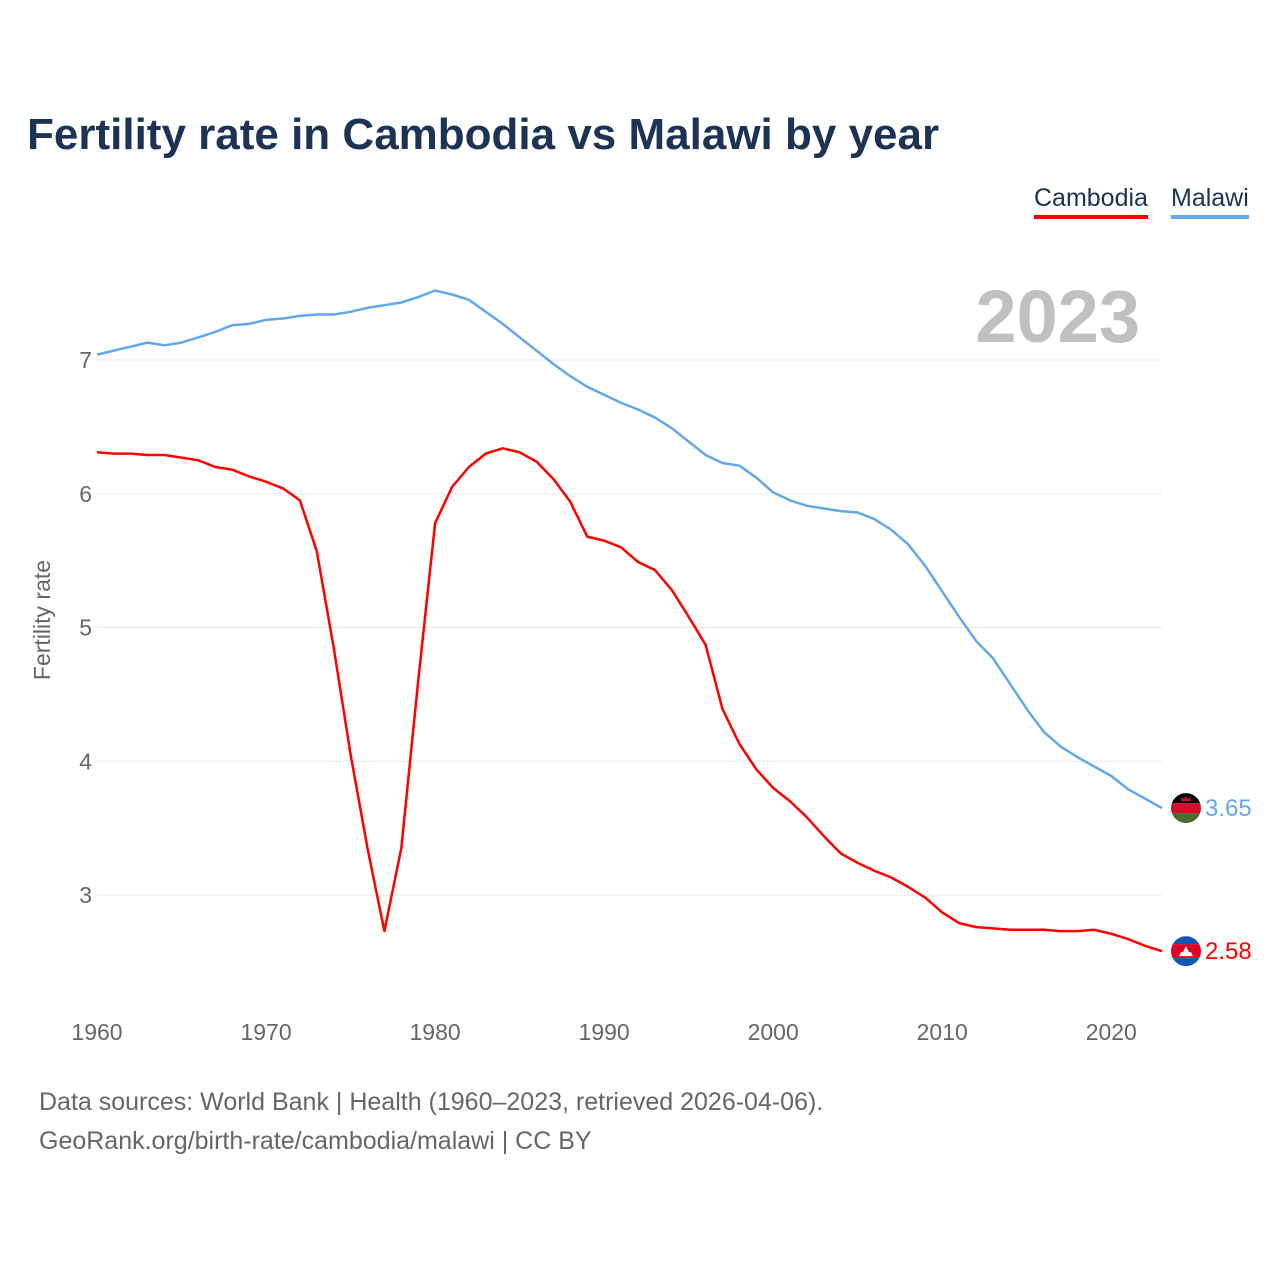 Image resolution: width=1280 pixels, height=1280 pixels. What do you see at coordinates (1186, 808) in the screenshot?
I see `malawi-flag-icon` at bounding box center [1186, 808].